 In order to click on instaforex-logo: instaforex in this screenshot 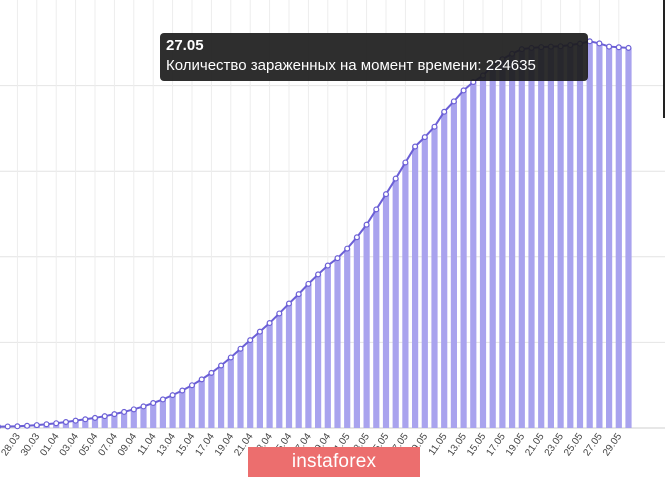, I will do `click(334, 462)`.